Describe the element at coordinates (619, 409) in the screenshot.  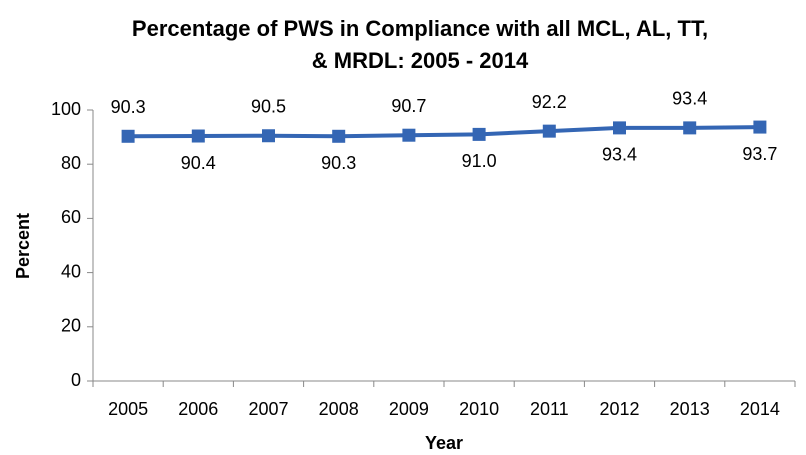
I see `x-tick-label: 2012` at that location.